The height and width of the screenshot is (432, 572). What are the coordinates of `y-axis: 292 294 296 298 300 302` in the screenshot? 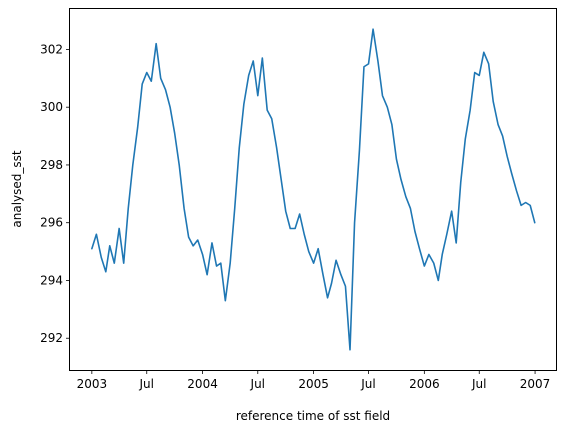 It's located at (55, 193).